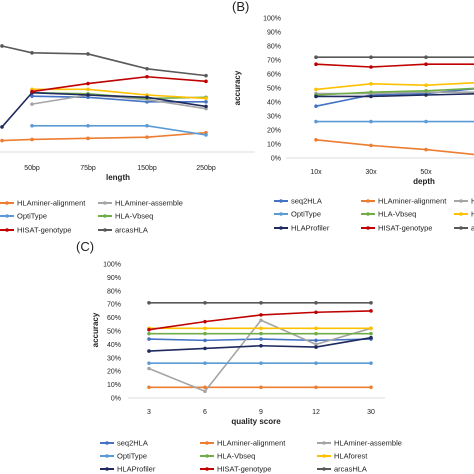 Image resolution: width=474 pixels, height=474 pixels. Describe the element at coordinates (274, 61) in the screenshot. I see `y-tick-label: 70%` at that location.